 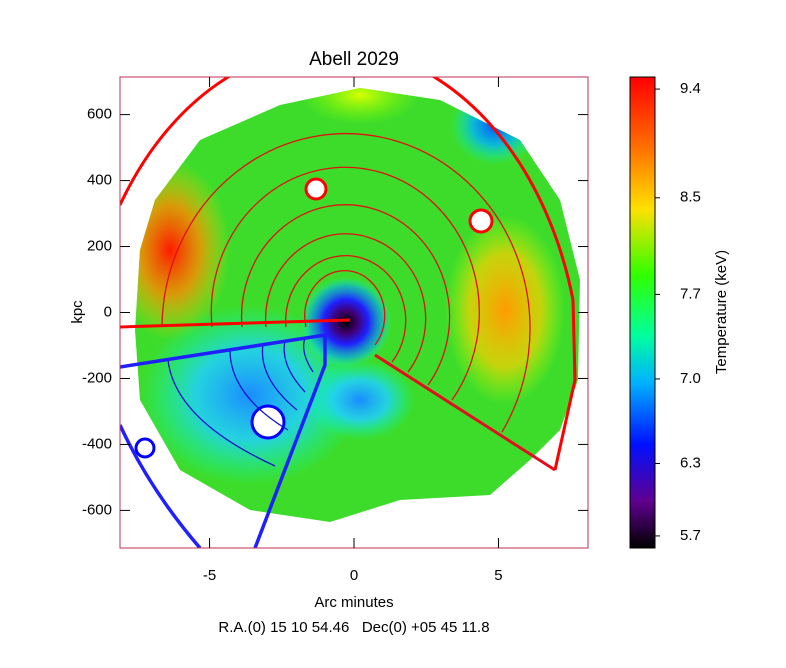 What do you see at coordinates (99, 180) in the screenshot?
I see `y-tick-label: 400` at bounding box center [99, 180].